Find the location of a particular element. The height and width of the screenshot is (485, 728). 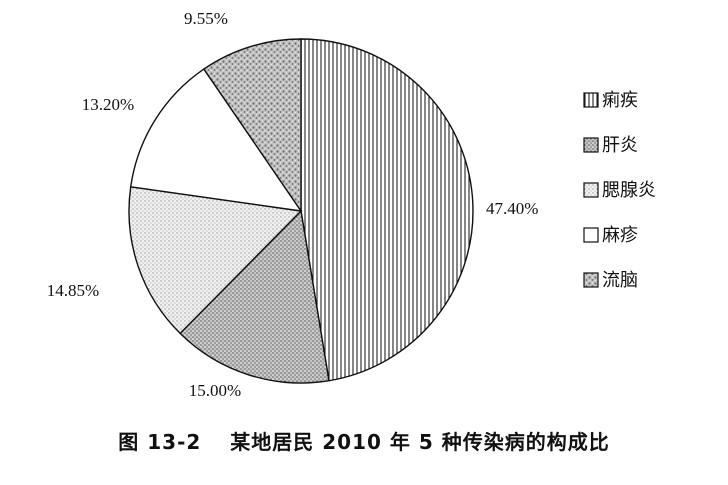

legend-swatch-meningitis is located at coordinates (591, 280).